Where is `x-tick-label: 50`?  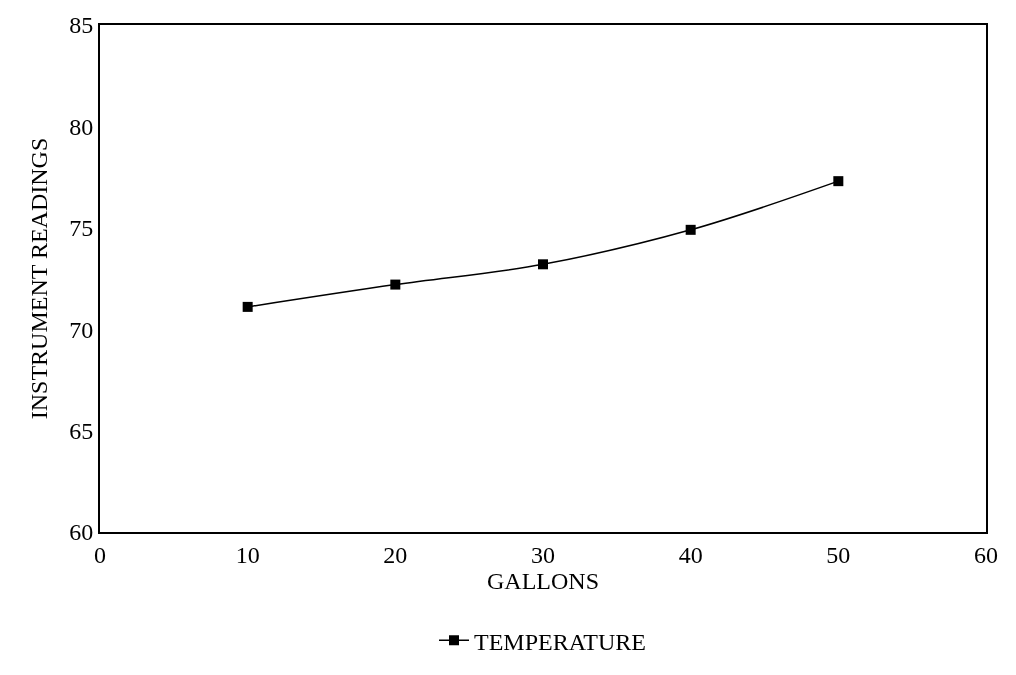
x-tick-label: 50 is located at coordinates (838, 554).